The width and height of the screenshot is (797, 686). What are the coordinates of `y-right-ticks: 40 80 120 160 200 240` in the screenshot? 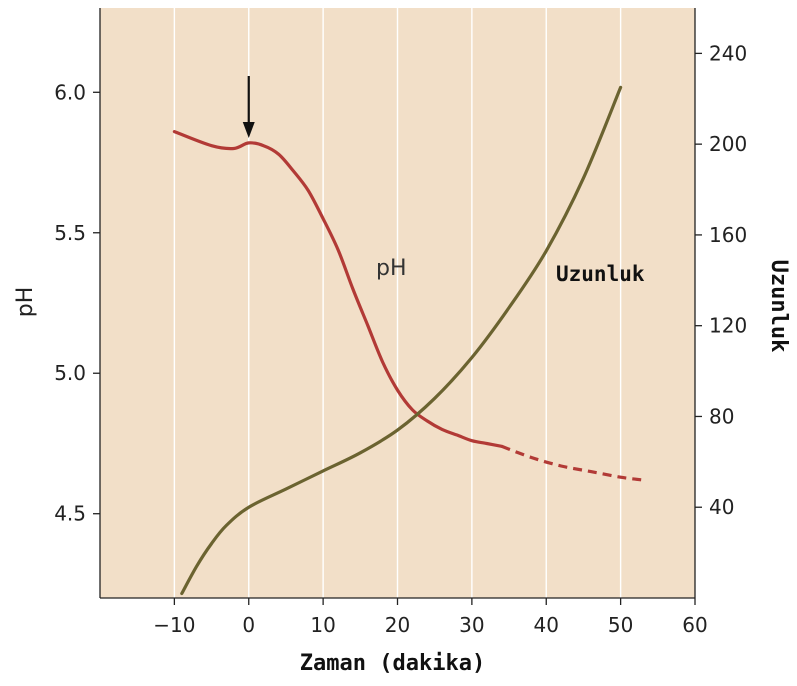 It's located at (721, 280).